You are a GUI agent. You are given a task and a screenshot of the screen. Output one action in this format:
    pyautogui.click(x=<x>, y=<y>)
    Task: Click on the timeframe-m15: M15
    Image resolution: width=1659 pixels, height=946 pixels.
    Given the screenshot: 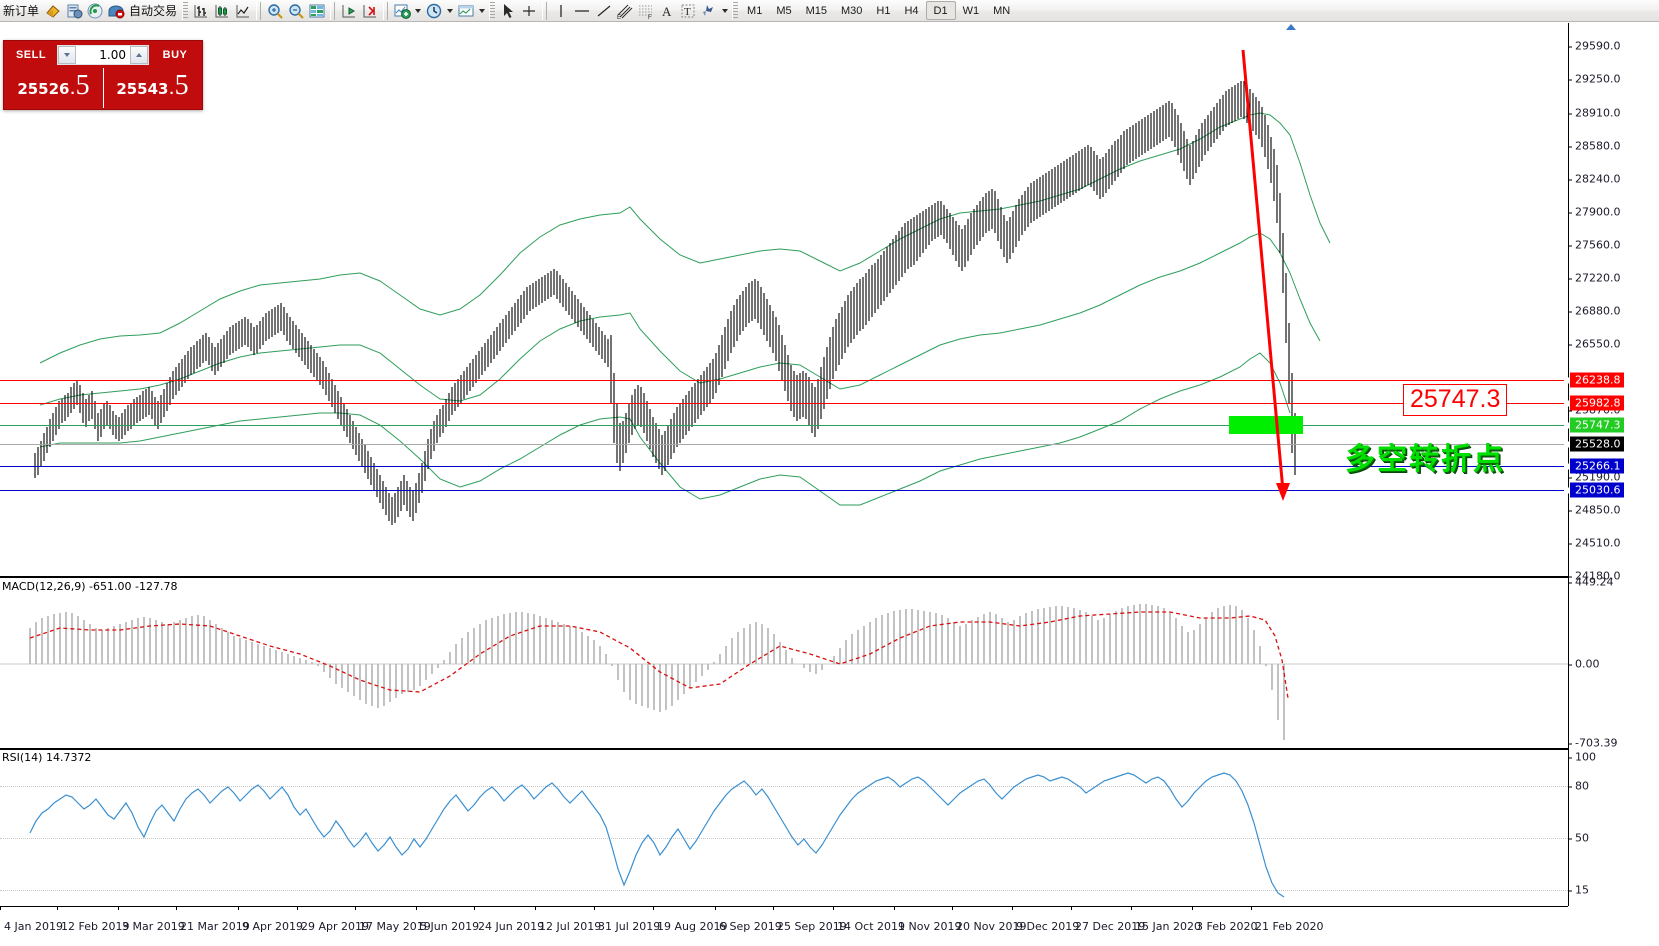 What is the action you would take?
    pyautogui.click(x=816, y=10)
    